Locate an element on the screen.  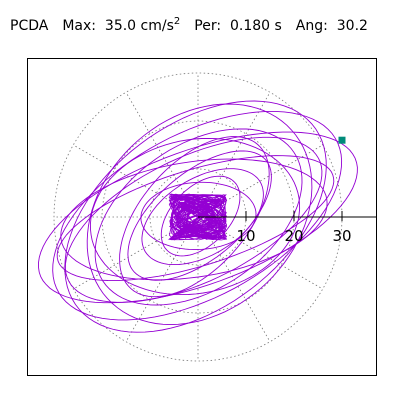
max-unit-superscript: 2 is located at coordinates (177, 21).